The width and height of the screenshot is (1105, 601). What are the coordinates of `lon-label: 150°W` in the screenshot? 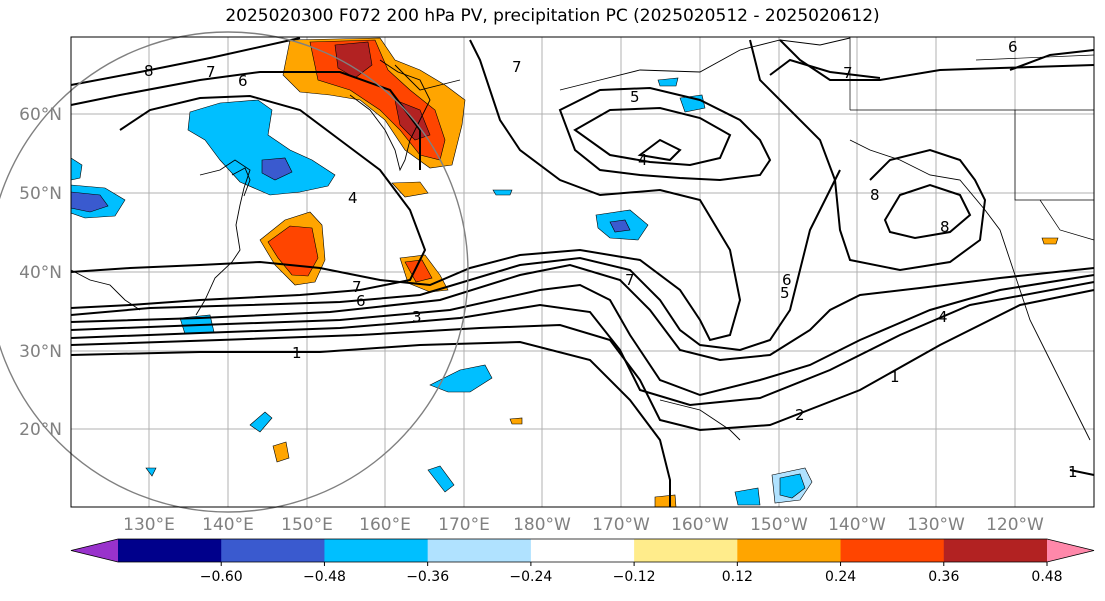 It's located at (779, 525).